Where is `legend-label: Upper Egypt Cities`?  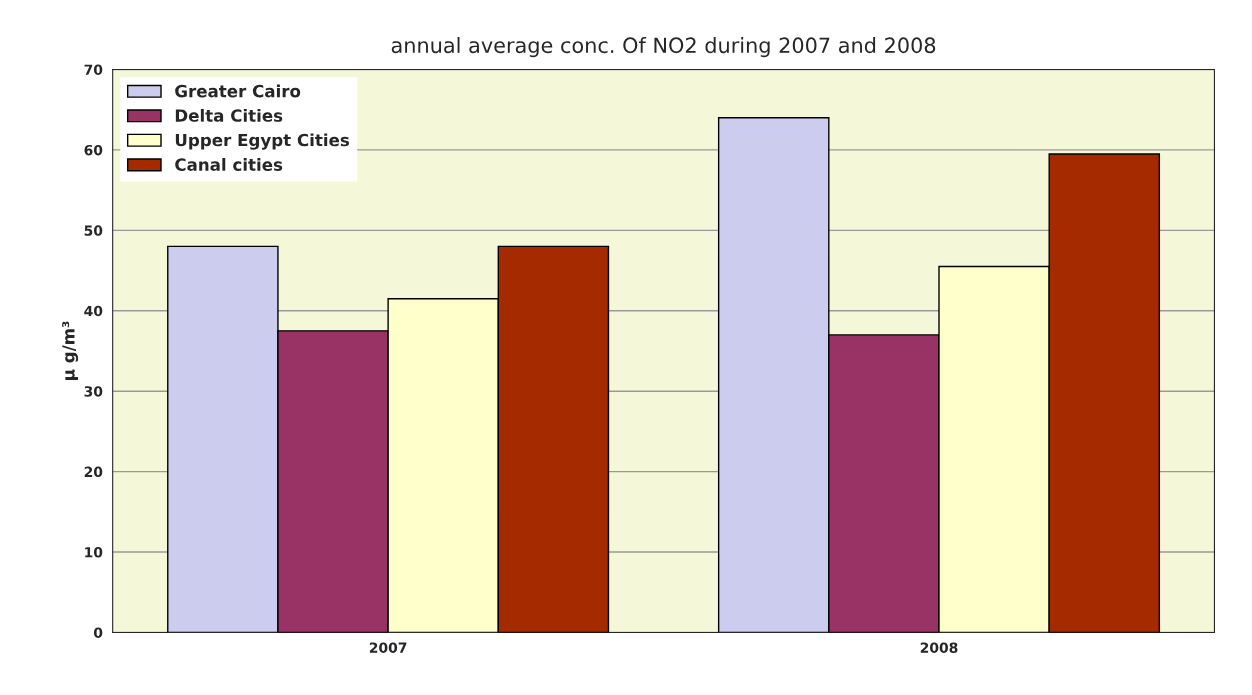 legend-label: Upper Egypt Cities is located at coordinates (262, 141).